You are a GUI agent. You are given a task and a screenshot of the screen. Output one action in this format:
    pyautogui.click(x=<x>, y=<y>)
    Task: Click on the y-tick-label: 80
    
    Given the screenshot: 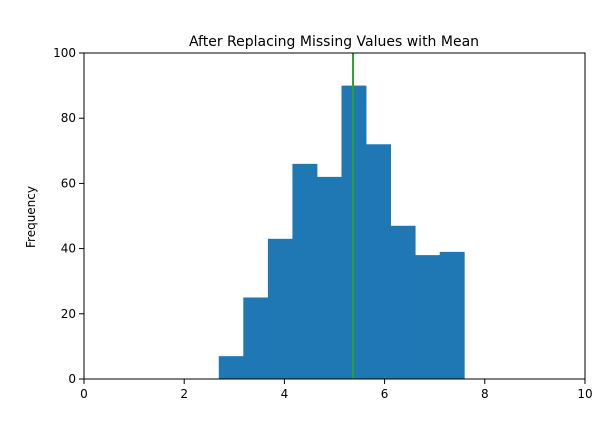 What is the action you would take?
    pyautogui.click(x=68, y=118)
    